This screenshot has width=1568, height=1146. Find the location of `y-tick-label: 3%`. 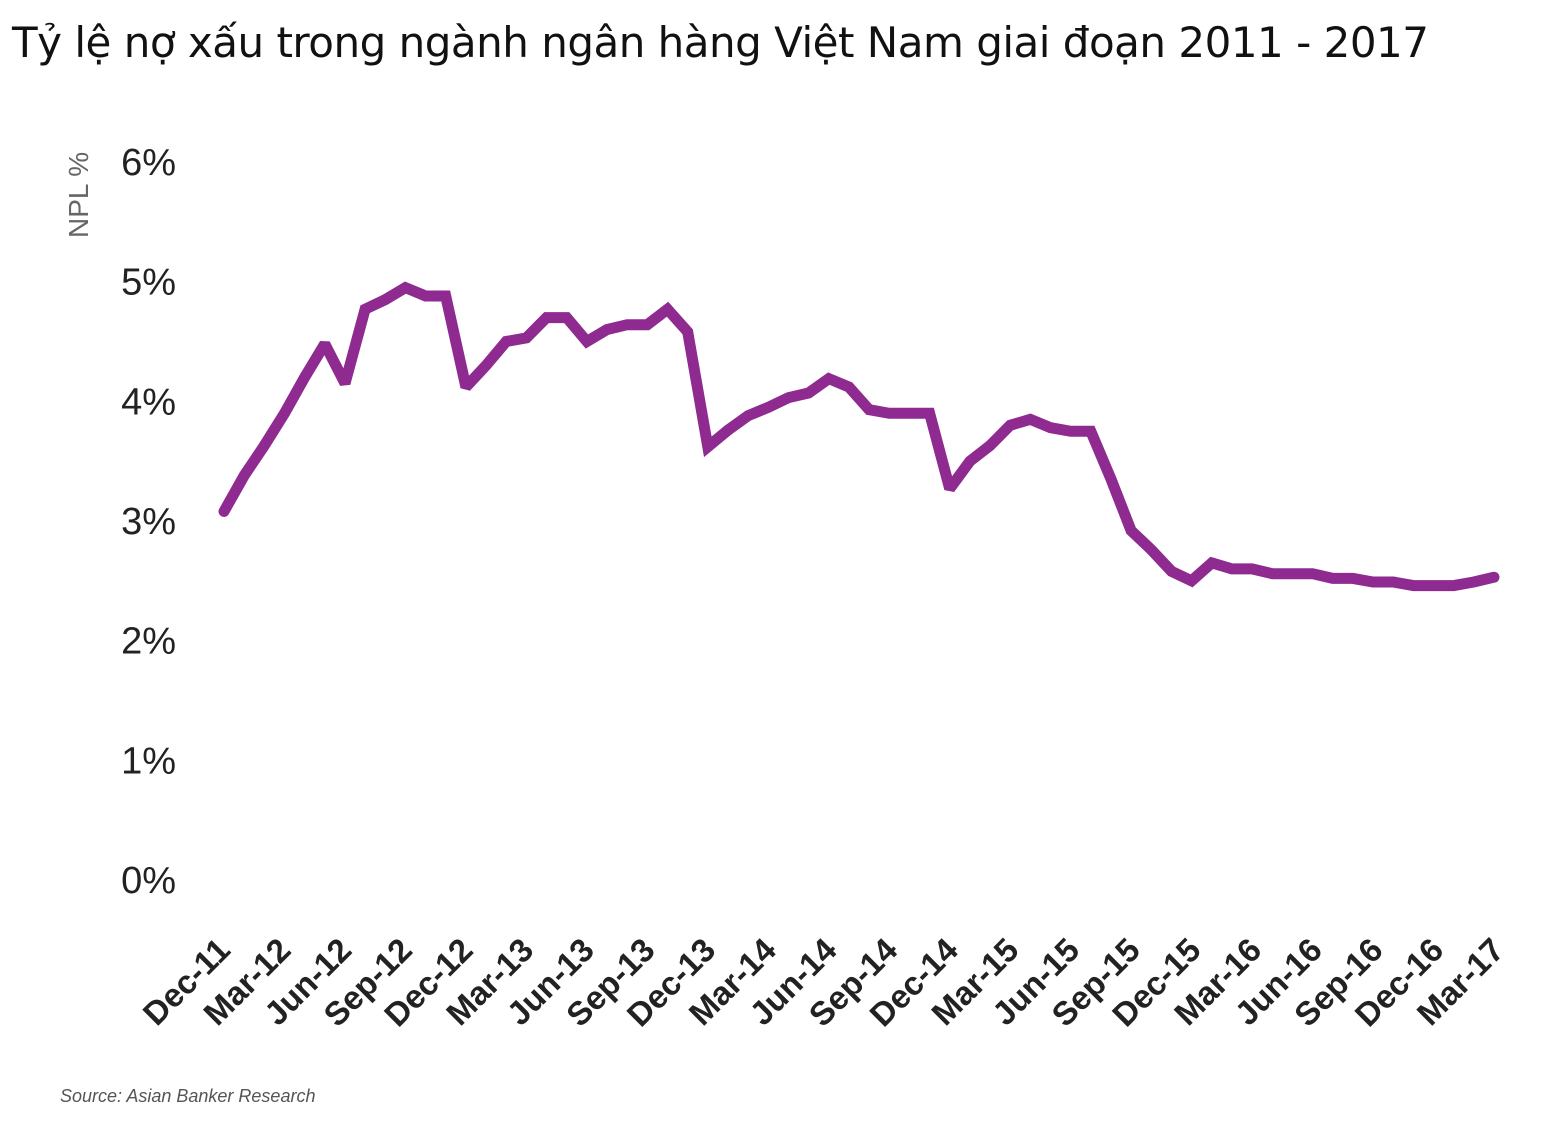

y-tick-label: 3% is located at coordinates (148, 522).